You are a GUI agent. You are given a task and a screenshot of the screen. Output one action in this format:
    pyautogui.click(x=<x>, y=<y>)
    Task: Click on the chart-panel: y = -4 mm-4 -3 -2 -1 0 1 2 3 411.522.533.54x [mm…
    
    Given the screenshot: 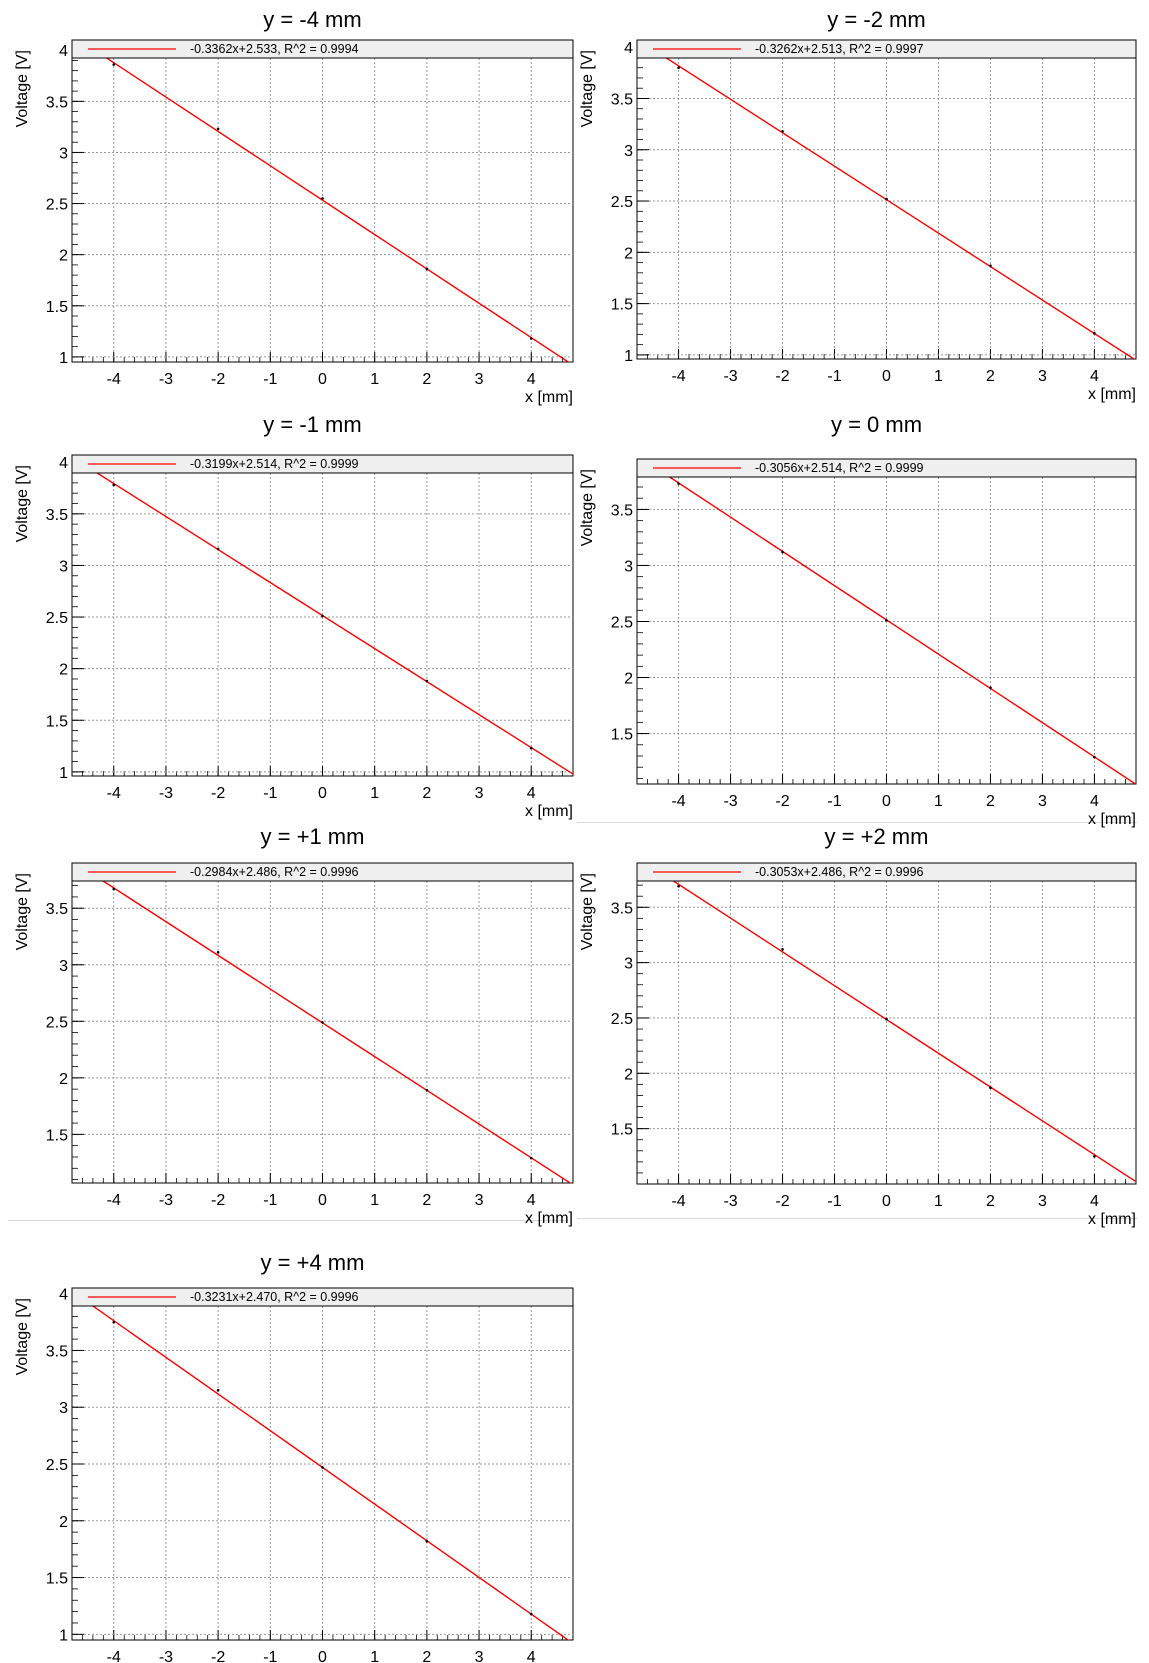 What is the action you would take?
    pyautogui.click(x=294, y=206)
    